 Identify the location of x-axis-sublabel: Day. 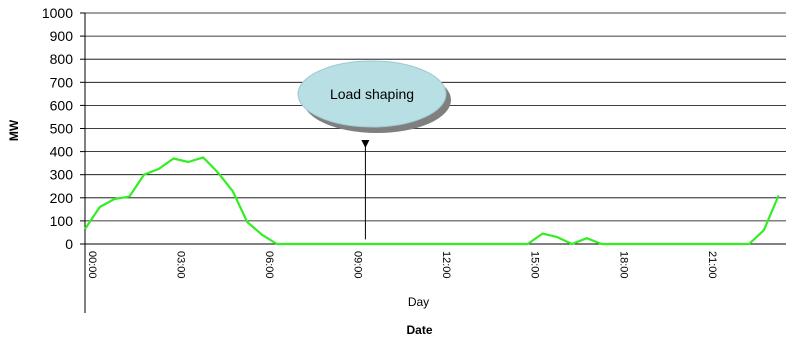
(418, 302).